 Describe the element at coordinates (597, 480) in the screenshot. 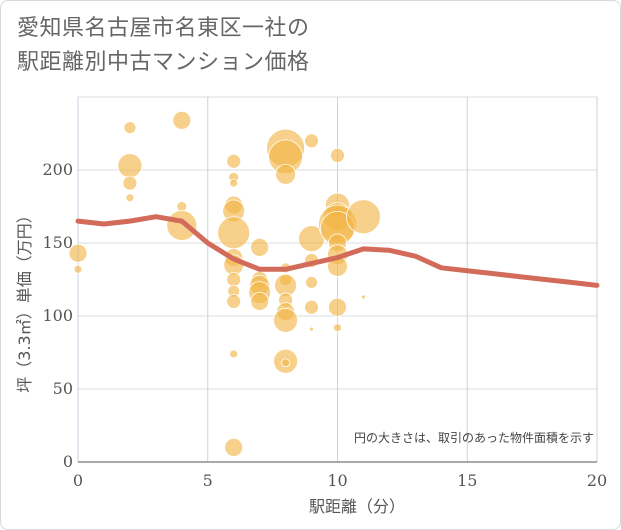

I see `x-tick-label: 20` at that location.